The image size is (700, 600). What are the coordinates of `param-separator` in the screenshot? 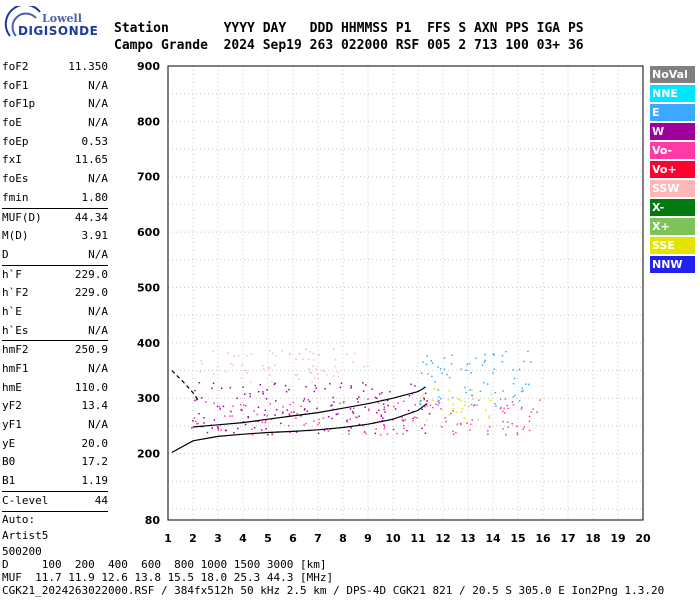 It's located at (55, 491).